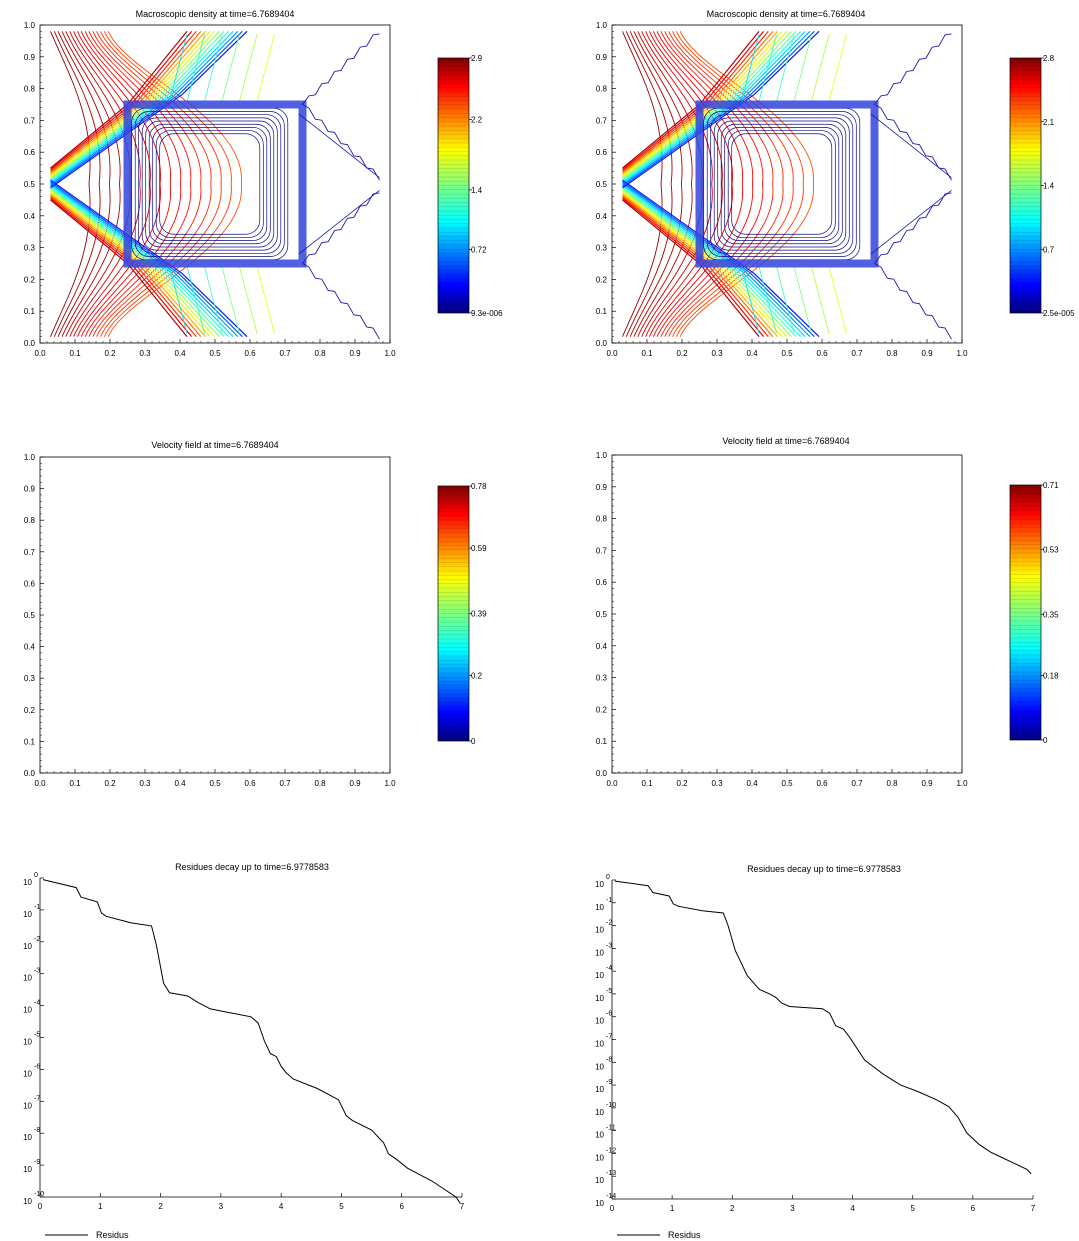  Describe the element at coordinates (37, 1098) in the screenshot. I see `y-tick-exponent: -7` at that location.